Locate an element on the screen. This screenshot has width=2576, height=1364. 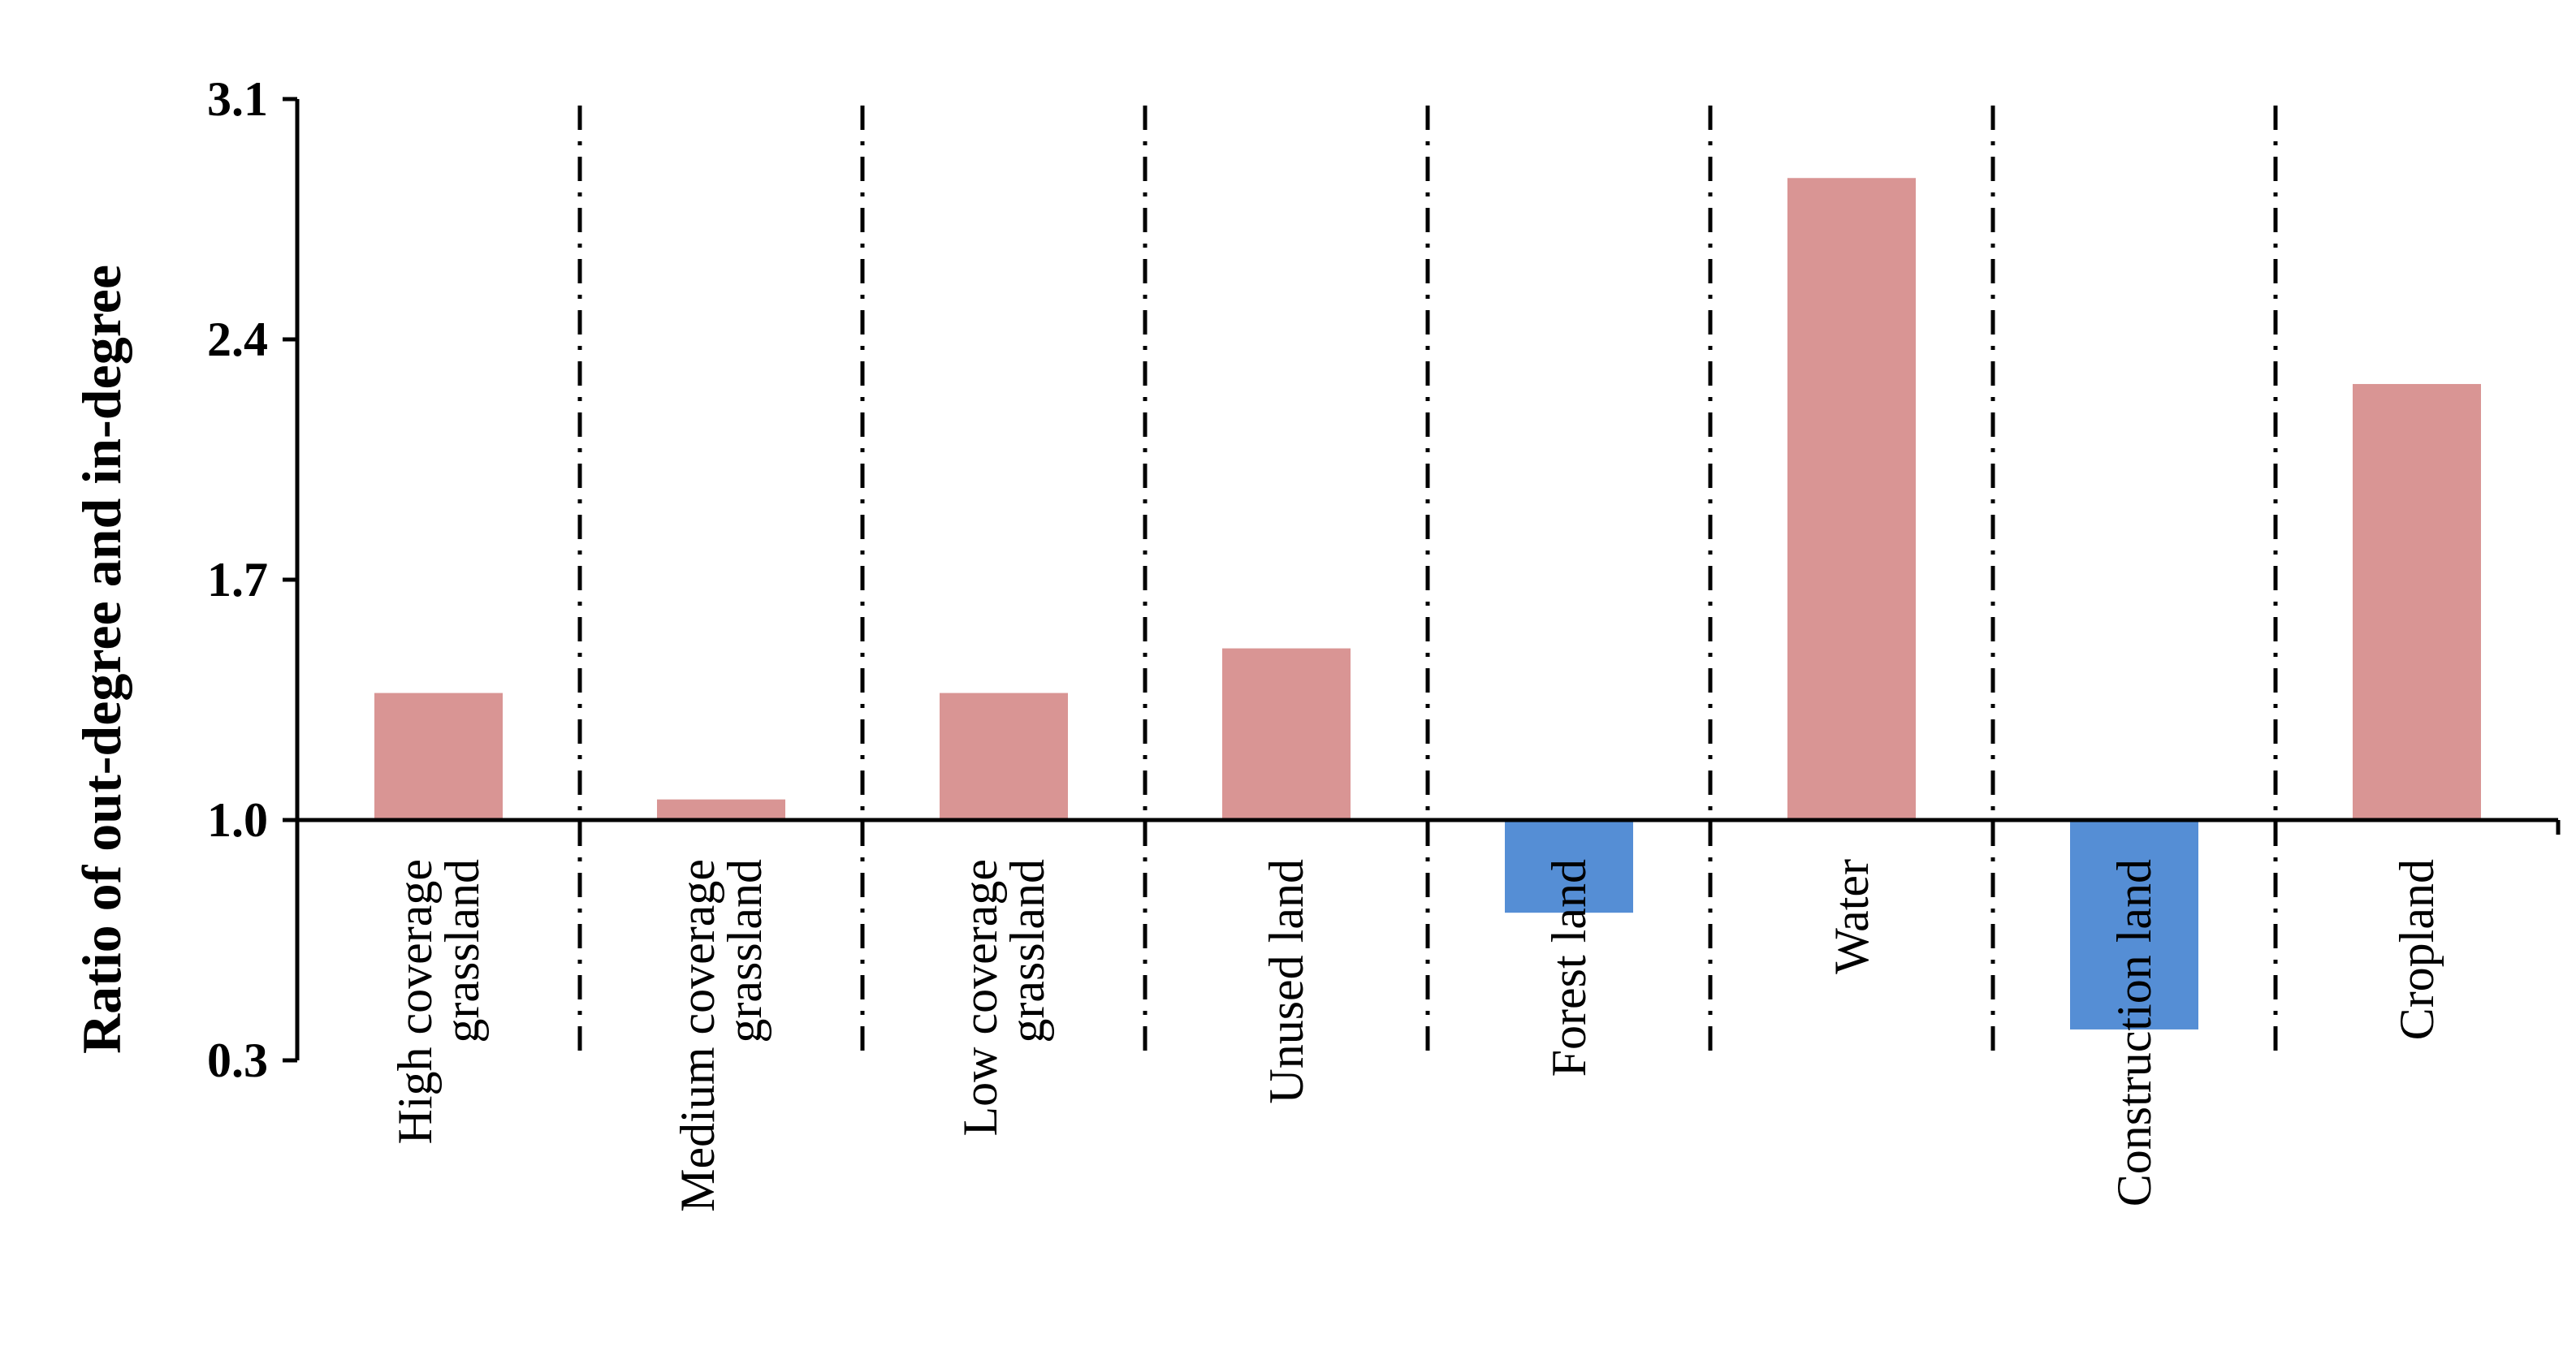
category-label-line: Cropland is located at coordinates (2417, 949).